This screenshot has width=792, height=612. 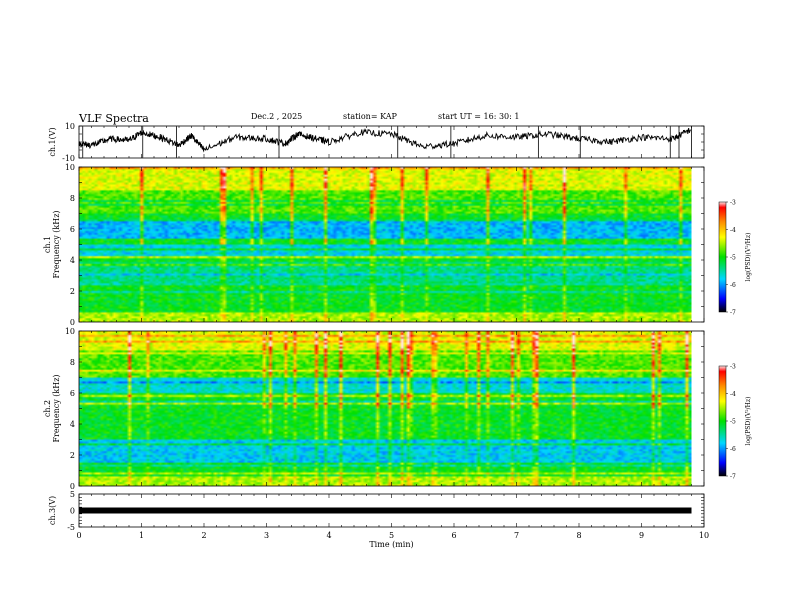 I want to click on x-tick-label: 5, so click(x=391, y=535).